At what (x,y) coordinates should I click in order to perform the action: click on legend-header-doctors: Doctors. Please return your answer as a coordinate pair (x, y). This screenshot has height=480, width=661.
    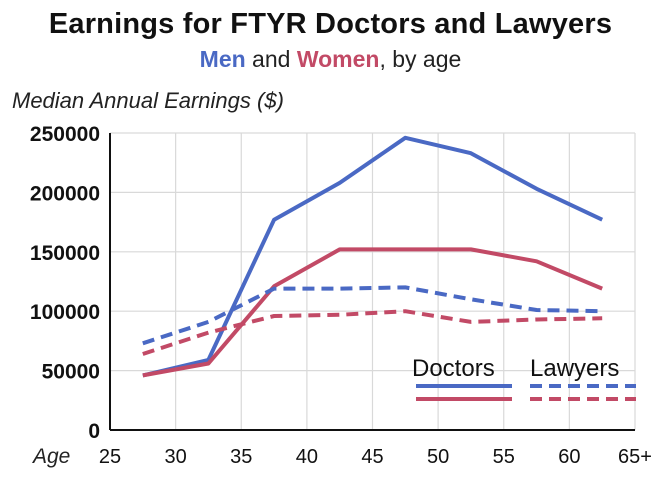
    Looking at the image, I should click on (453, 368).